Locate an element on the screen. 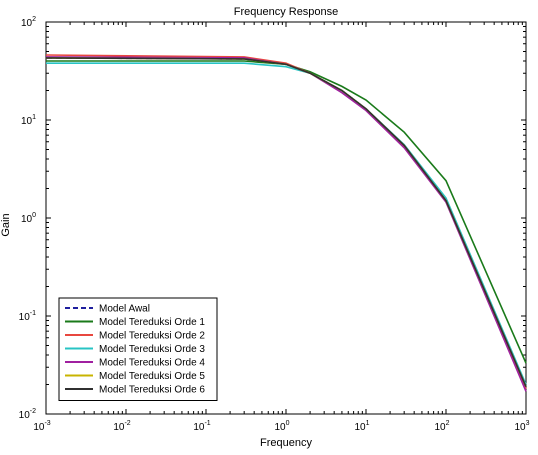 This screenshot has width=538, height=455. y-tick-label-exponent: 1 is located at coordinates (34, 117).